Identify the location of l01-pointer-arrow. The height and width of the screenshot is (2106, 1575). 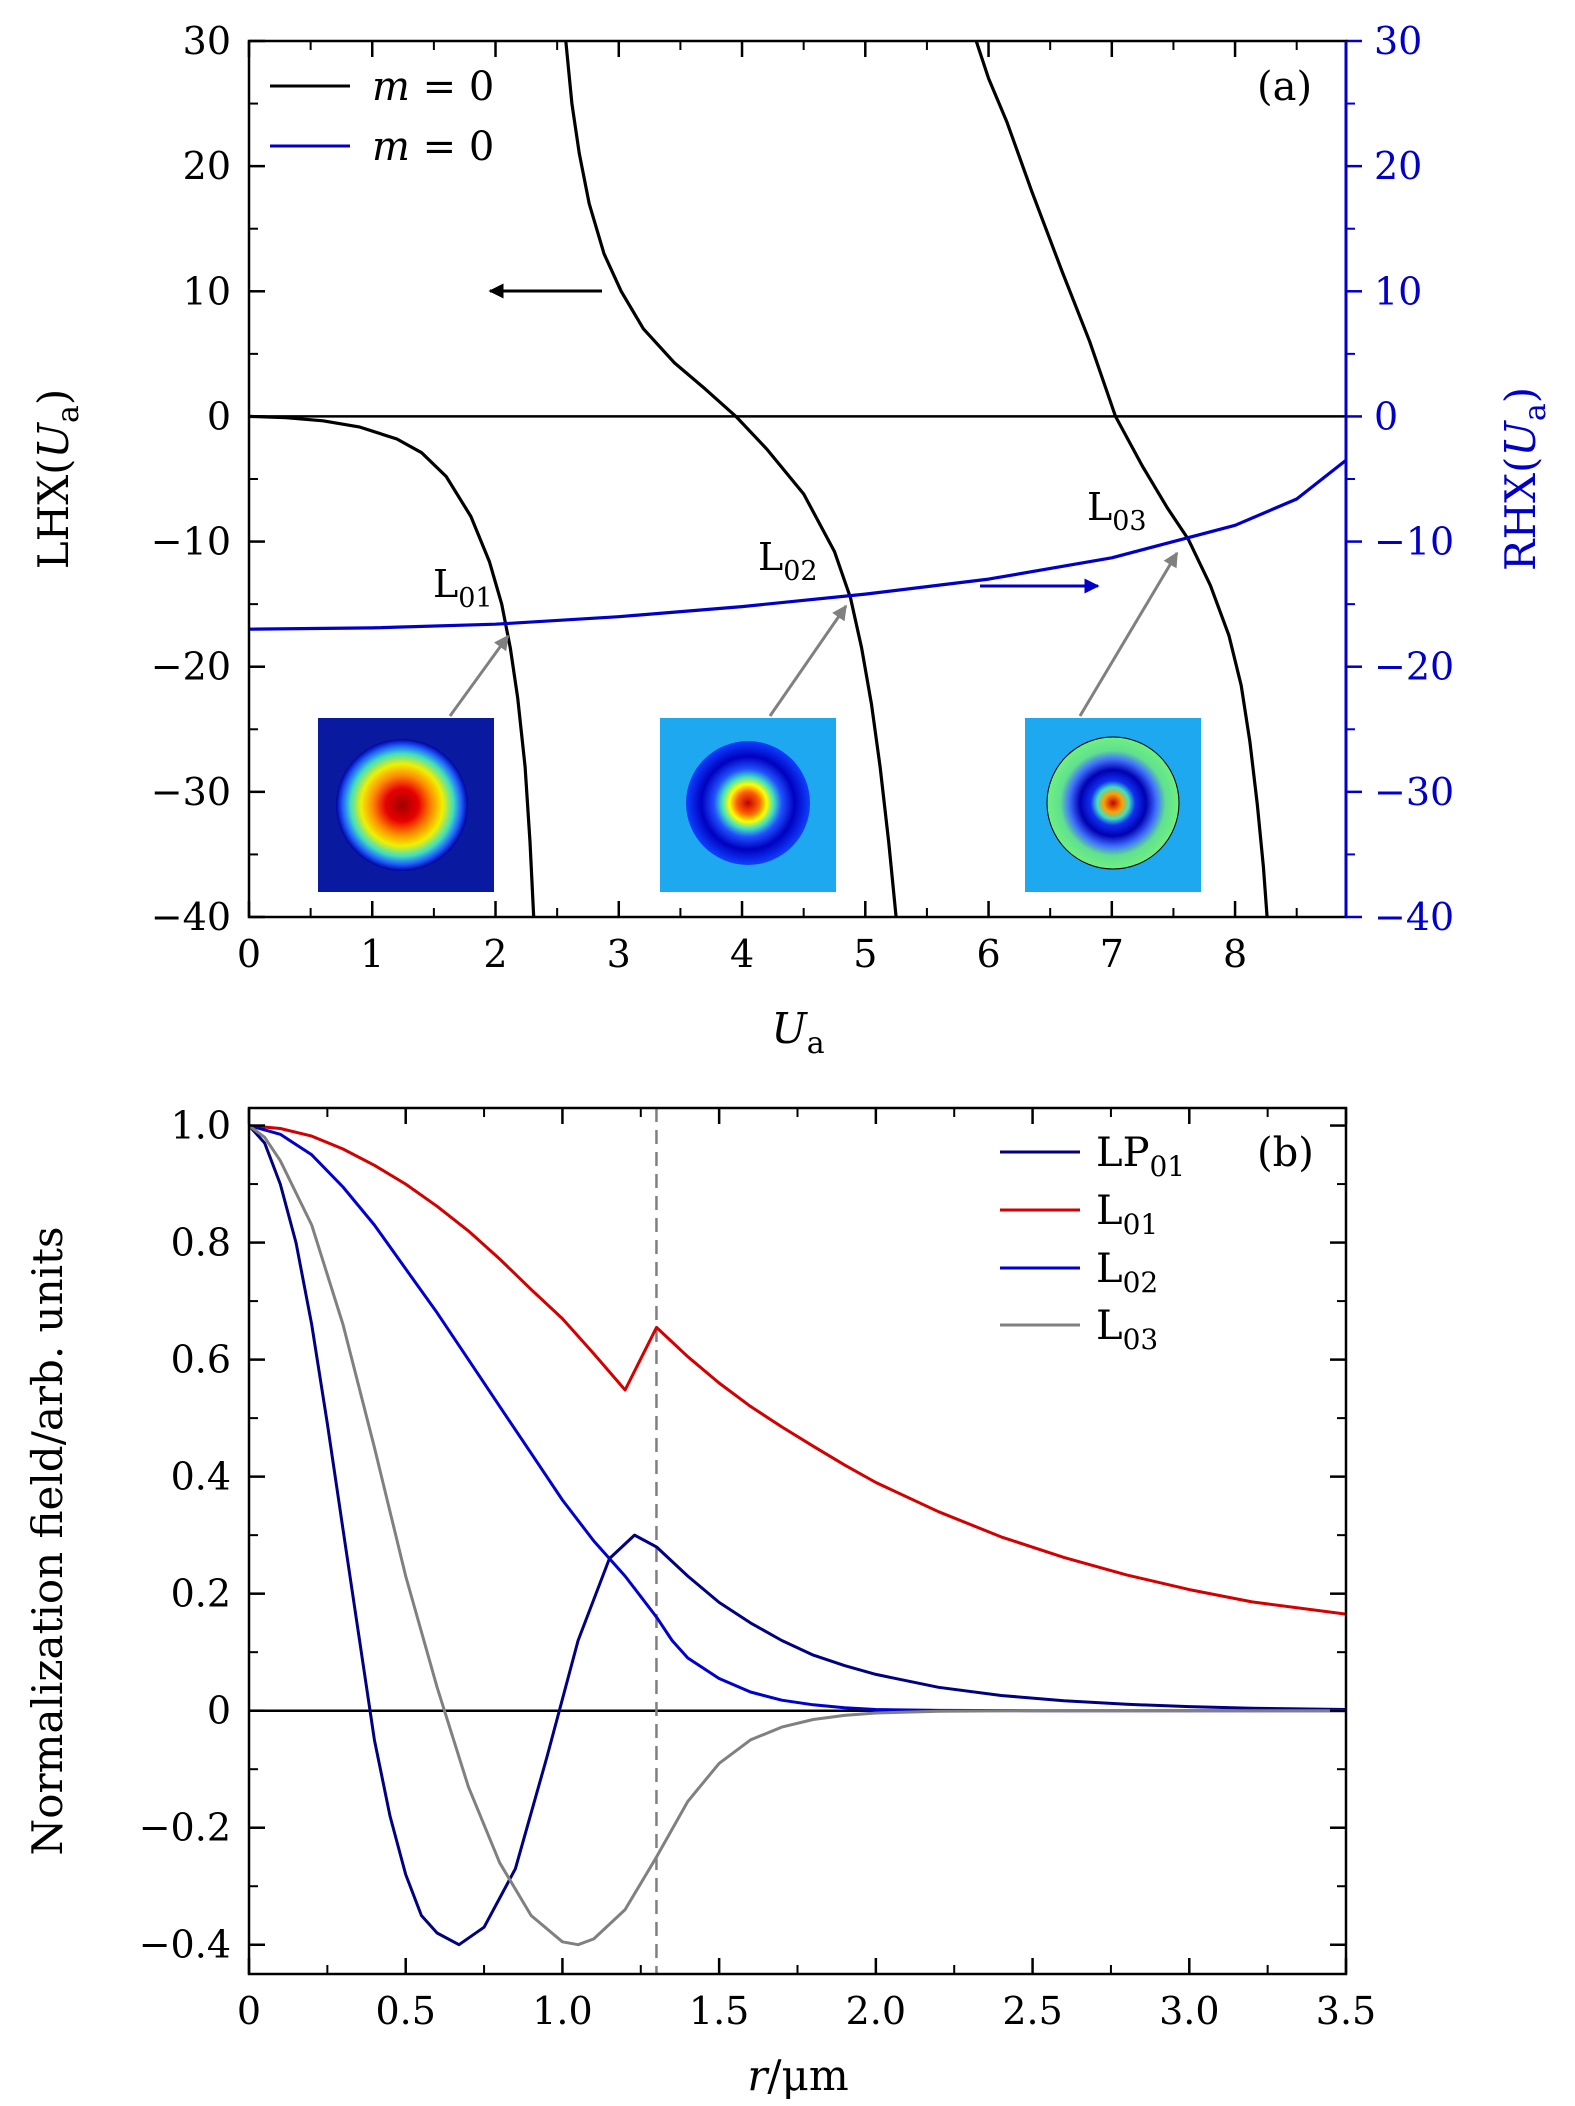
(479, 675).